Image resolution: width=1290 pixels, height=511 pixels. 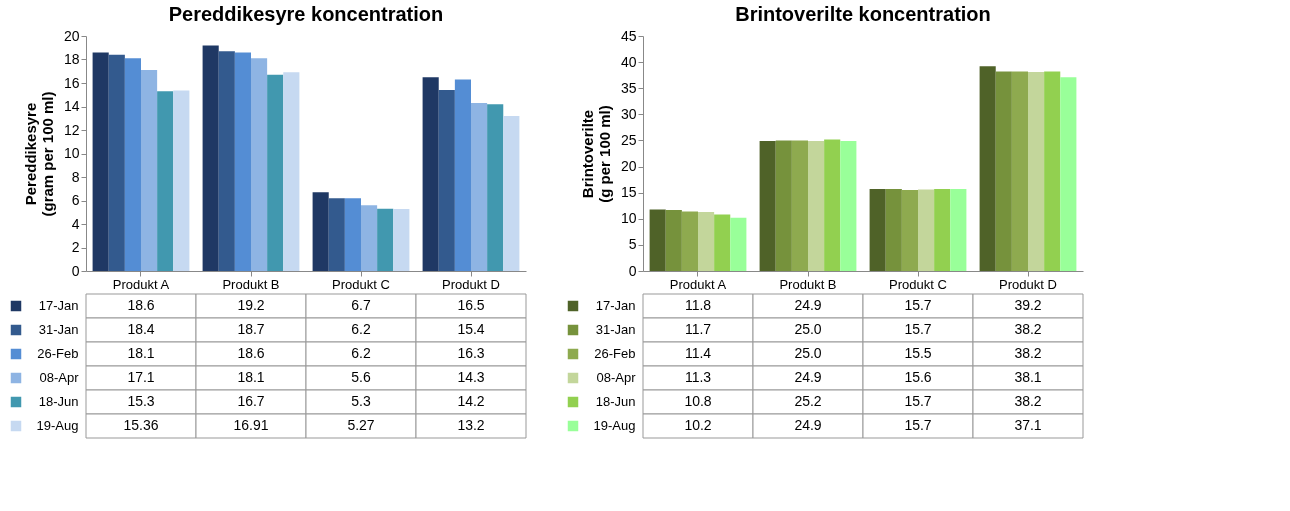 I want to click on data-label: 17.1, so click(x=141, y=377).